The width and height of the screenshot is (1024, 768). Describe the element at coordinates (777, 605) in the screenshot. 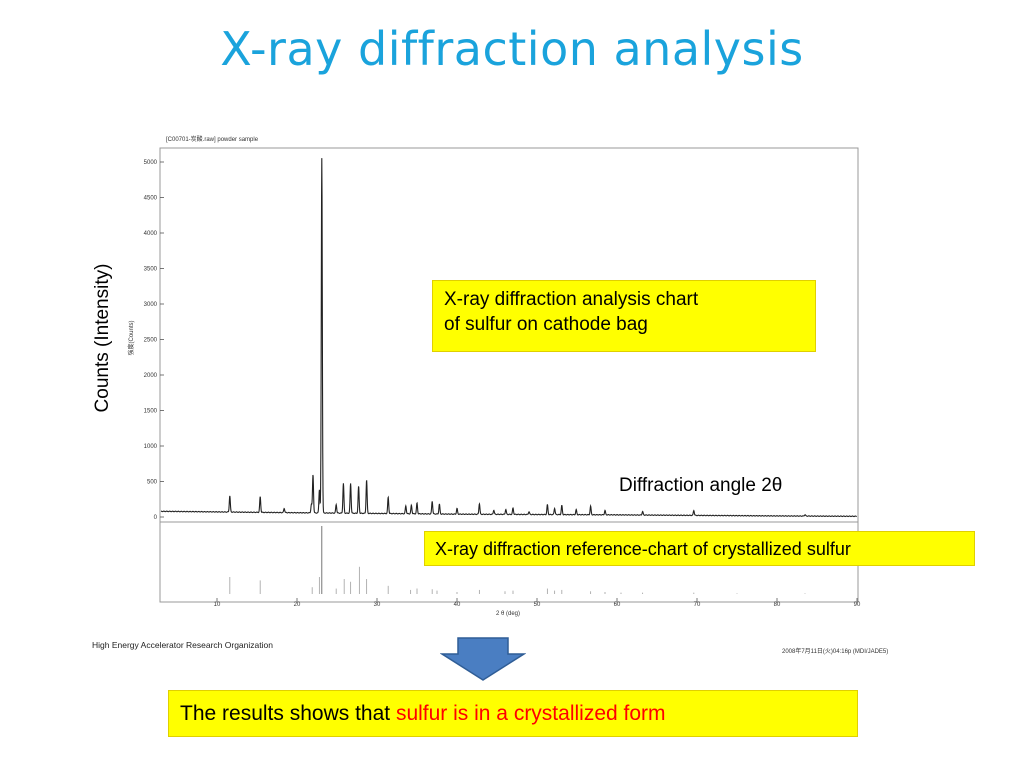

I see `x-tick-label: 80` at that location.